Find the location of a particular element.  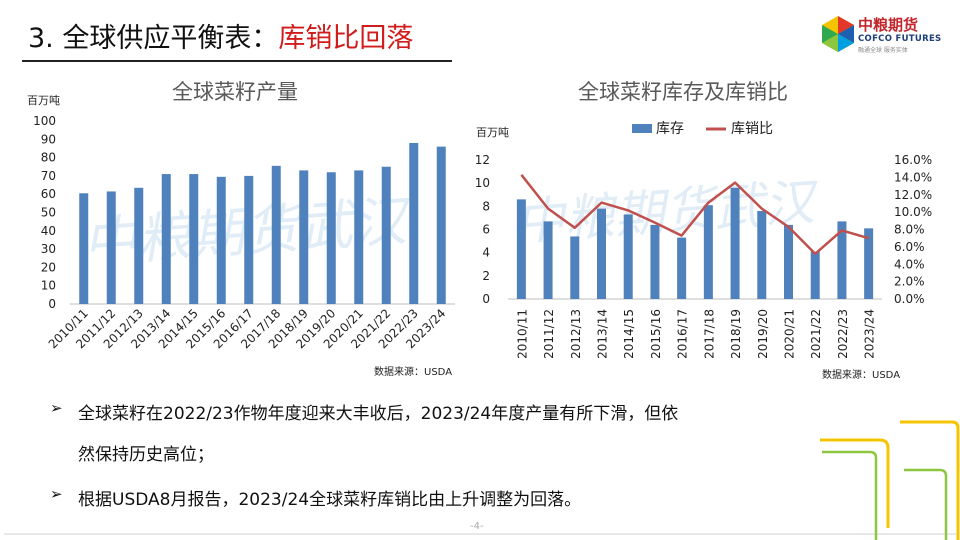

chart2-xtick: 2012/13 is located at coordinates (576, 334).